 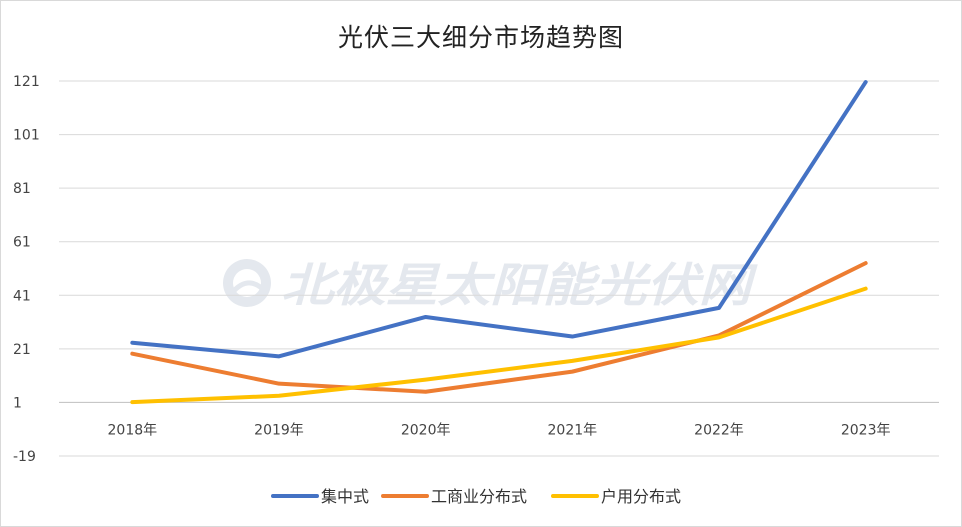 I want to click on legend-label: 集中式, so click(x=345, y=496).